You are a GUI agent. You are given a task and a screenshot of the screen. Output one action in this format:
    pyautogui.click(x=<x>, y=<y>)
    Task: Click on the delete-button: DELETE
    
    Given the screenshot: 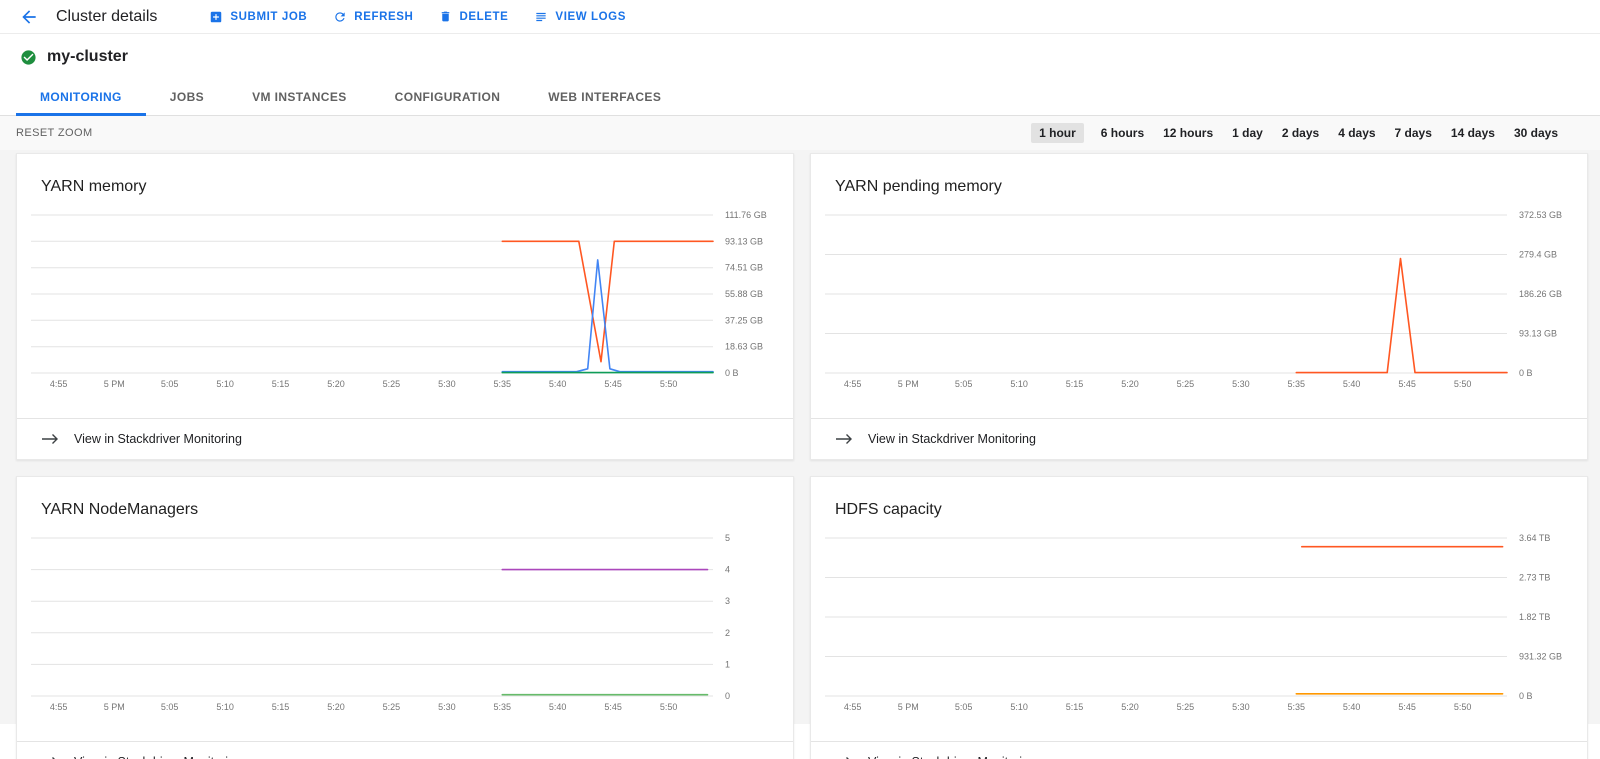 What is the action you would take?
    pyautogui.click(x=473, y=16)
    